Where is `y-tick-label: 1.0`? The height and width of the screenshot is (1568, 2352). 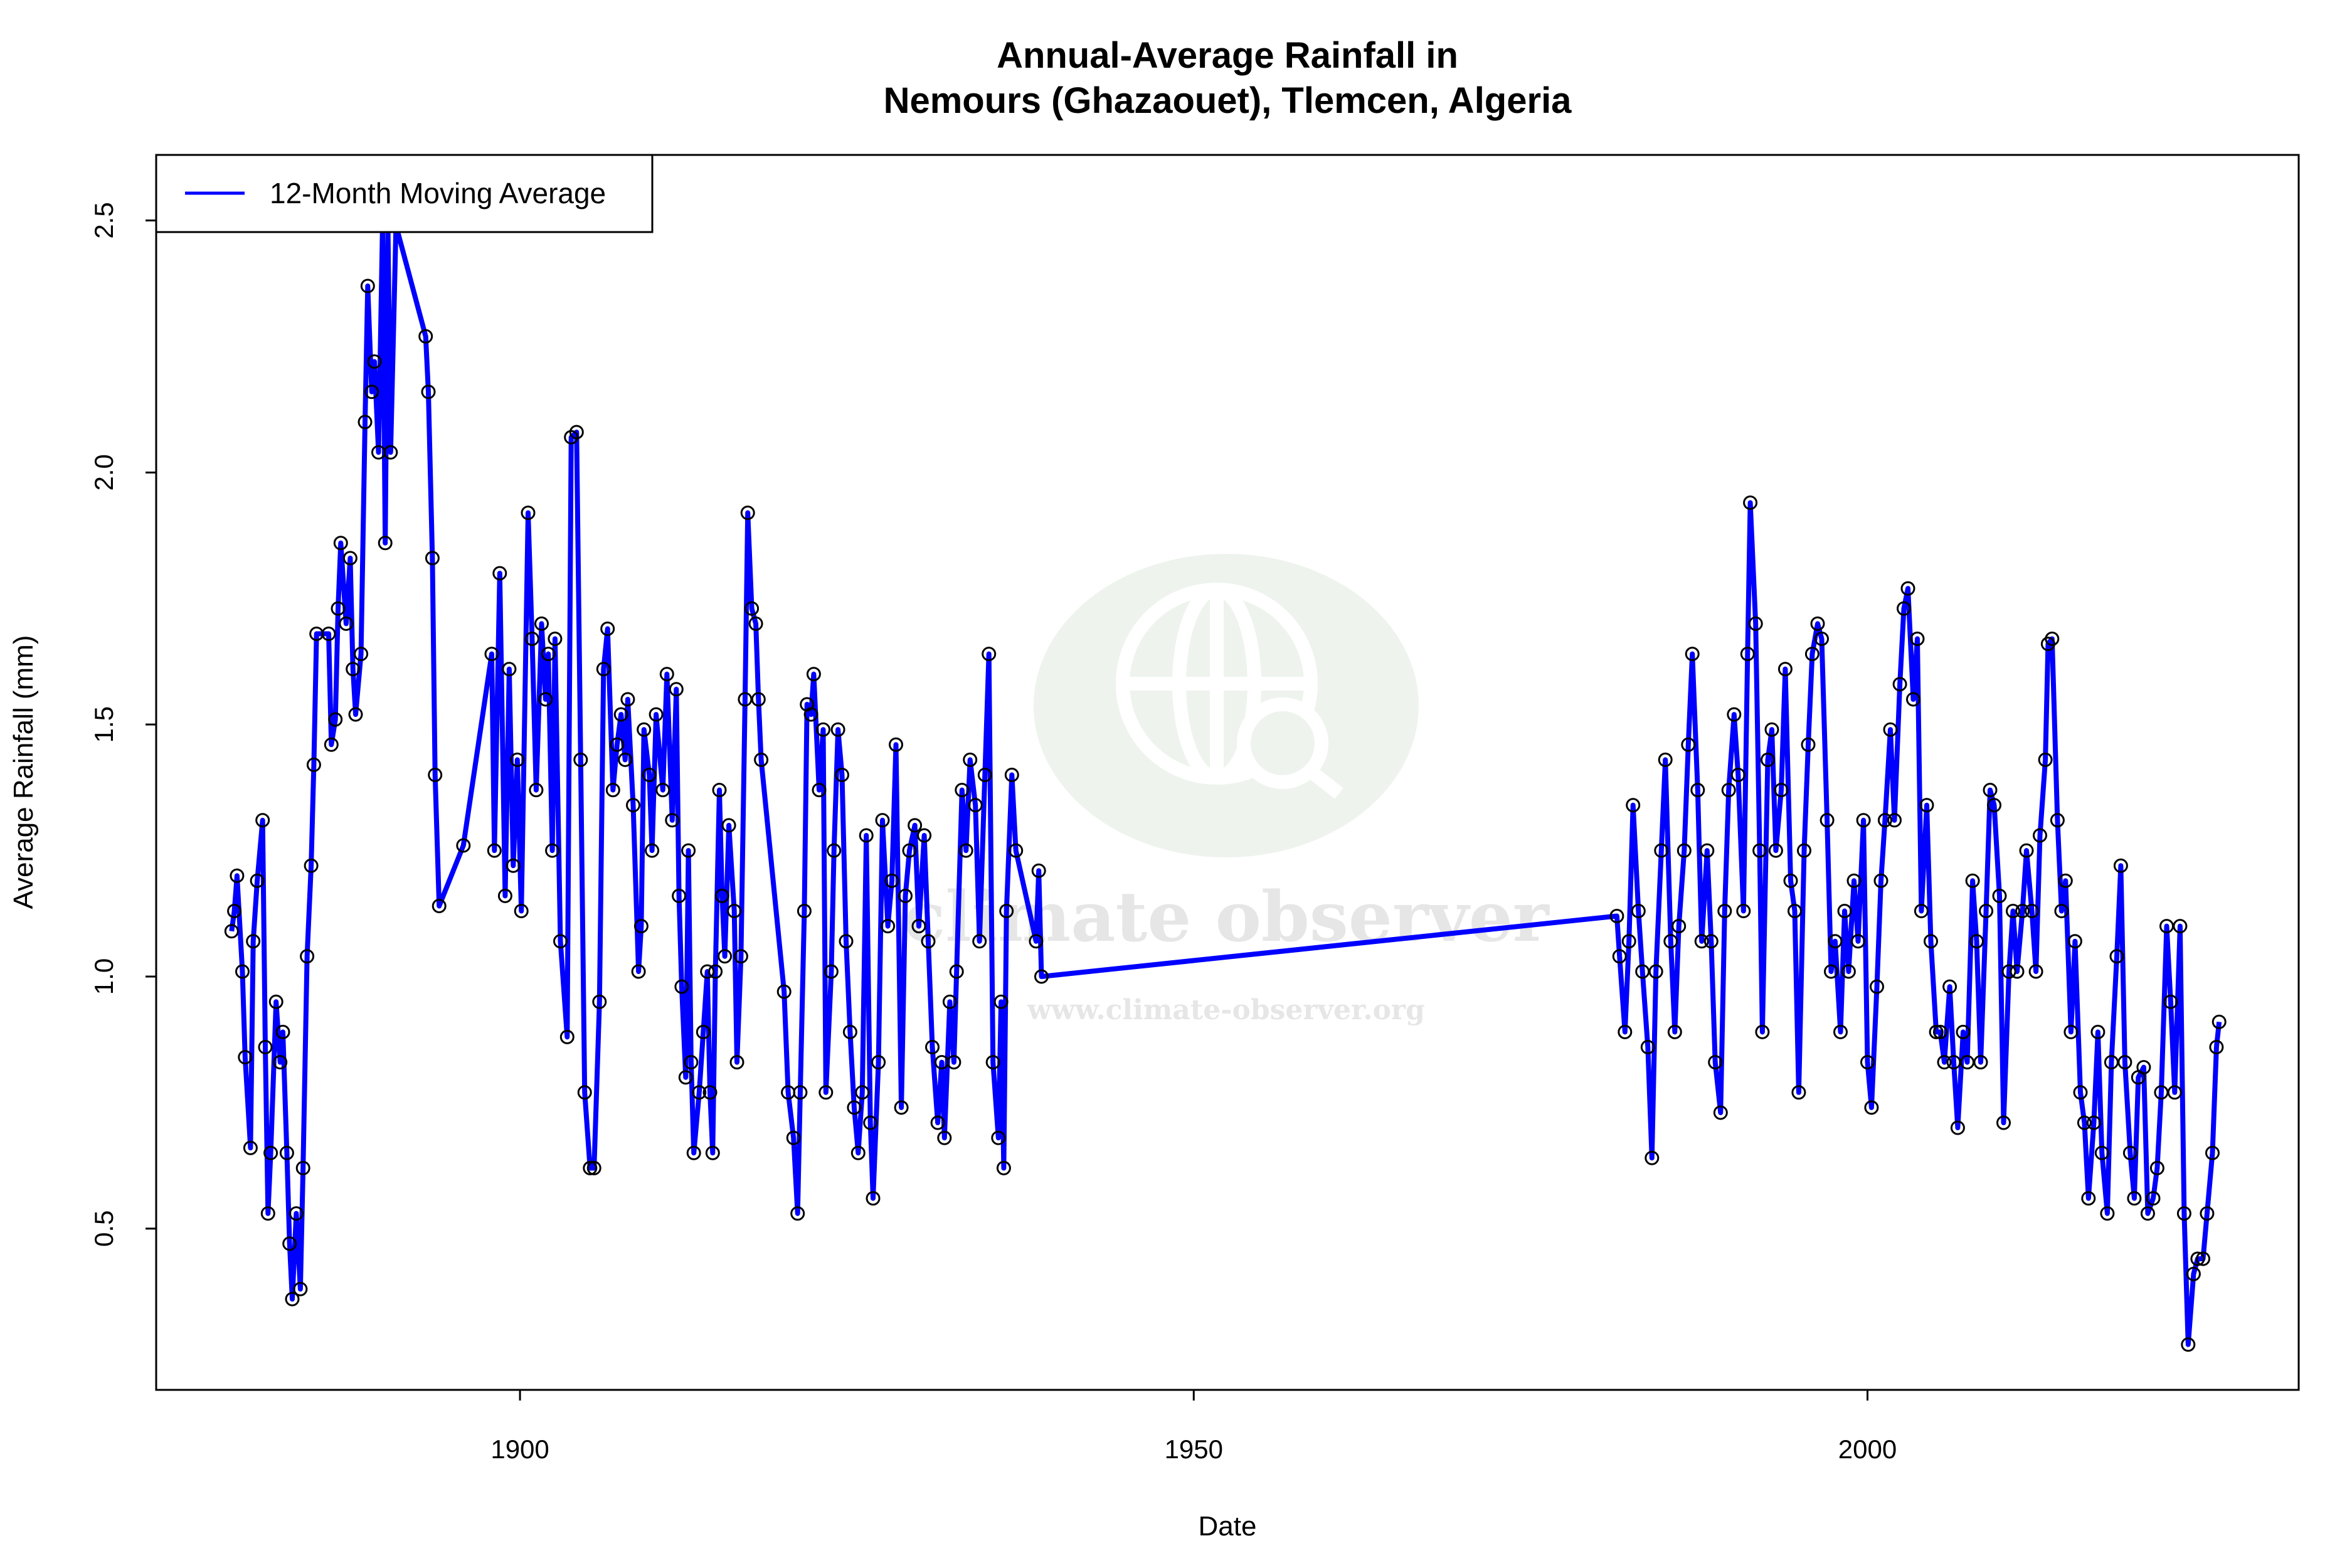
y-tick-label: 1.0 is located at coordinates (104, 976).